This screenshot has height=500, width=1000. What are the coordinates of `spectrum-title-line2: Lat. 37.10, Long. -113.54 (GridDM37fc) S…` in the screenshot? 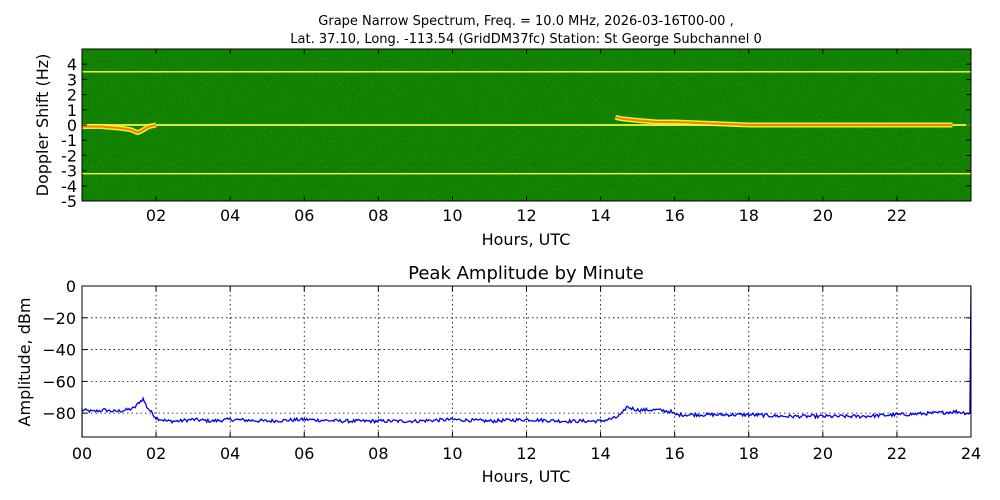 It's located at (525, 39).